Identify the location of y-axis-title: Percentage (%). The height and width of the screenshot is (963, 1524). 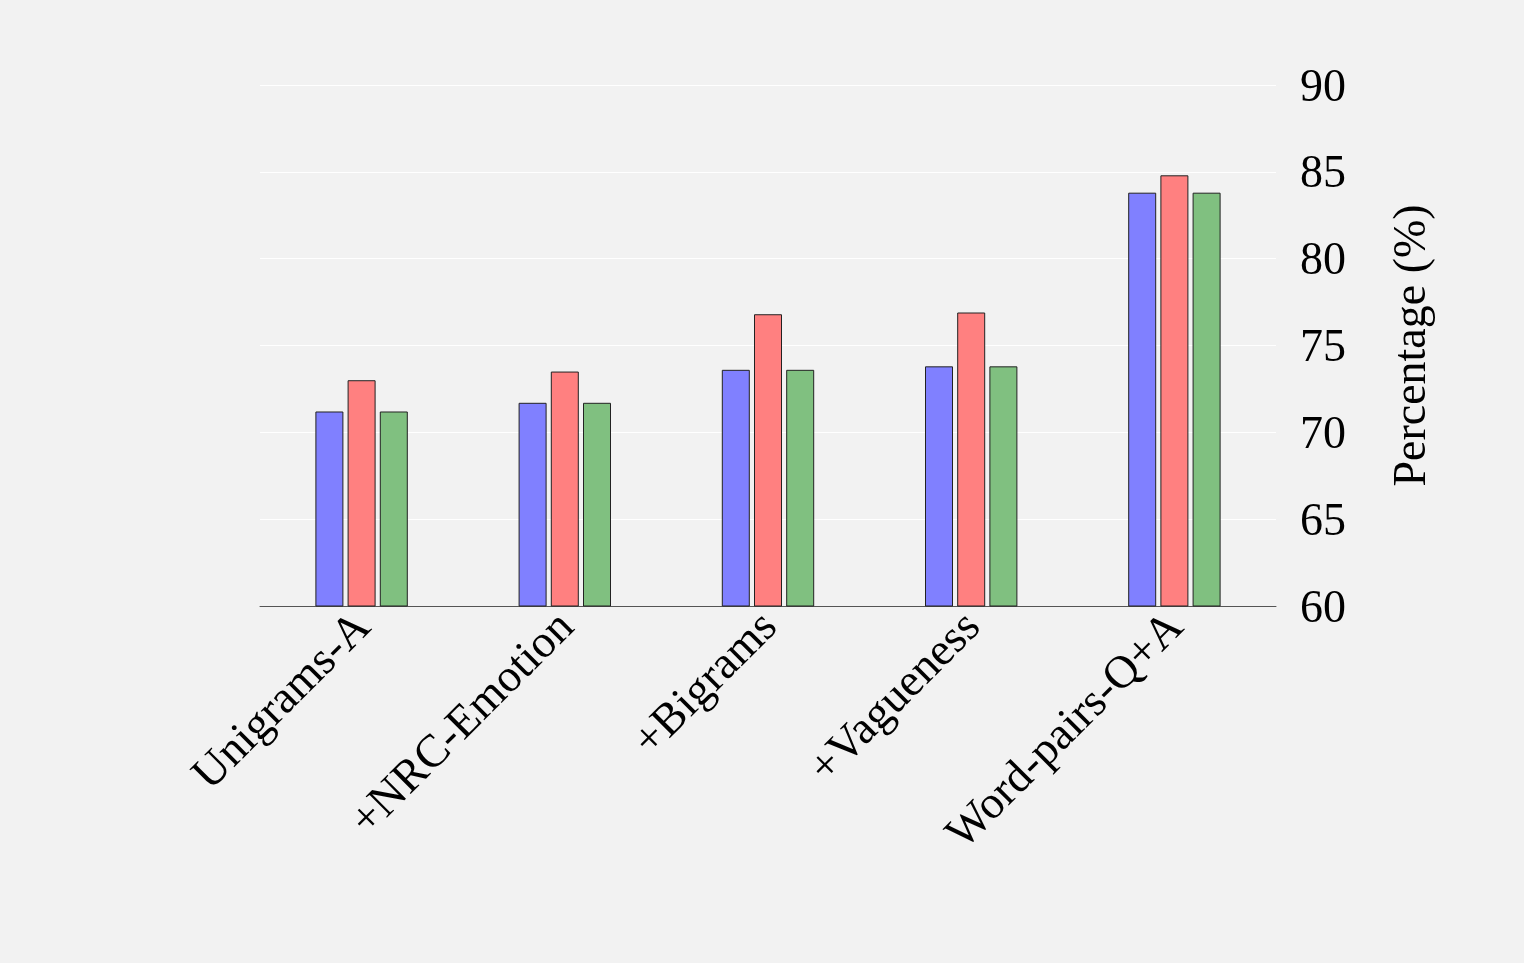
(1409, 345).